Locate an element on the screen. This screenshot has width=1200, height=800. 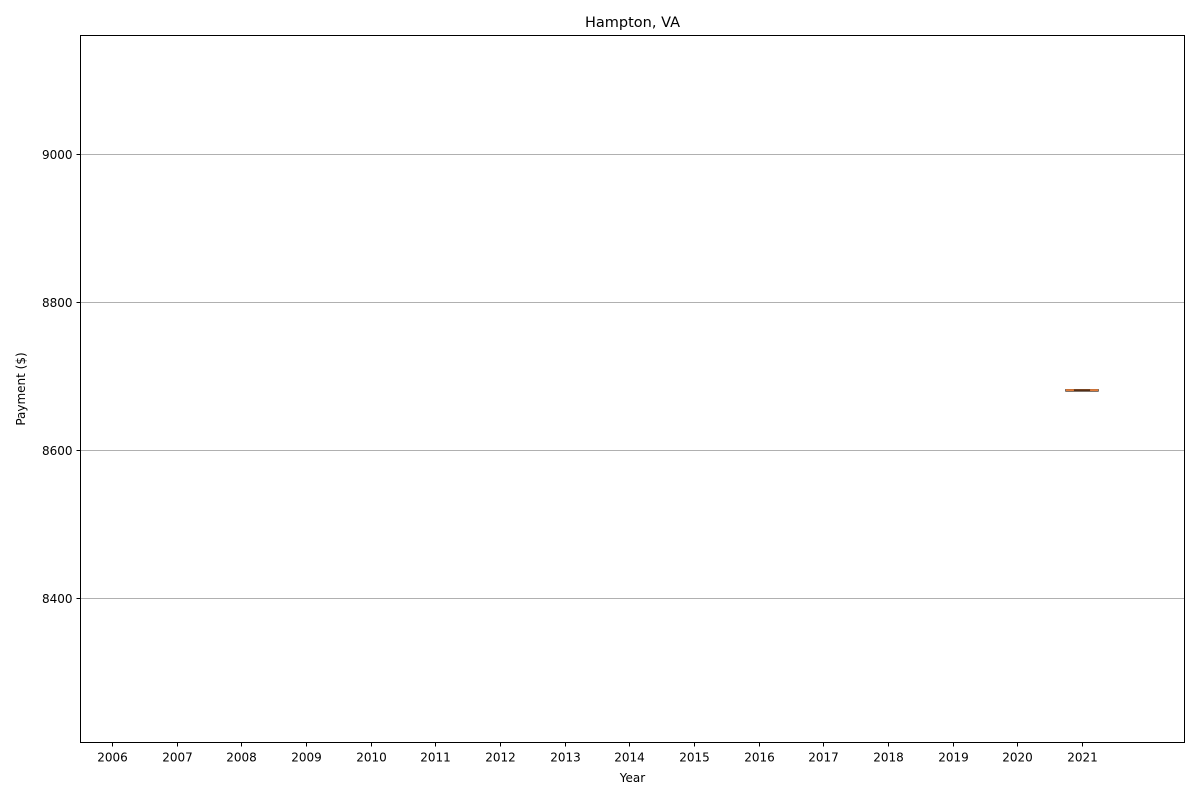
x-axis-label: Year is located at coordinates (632, 778).